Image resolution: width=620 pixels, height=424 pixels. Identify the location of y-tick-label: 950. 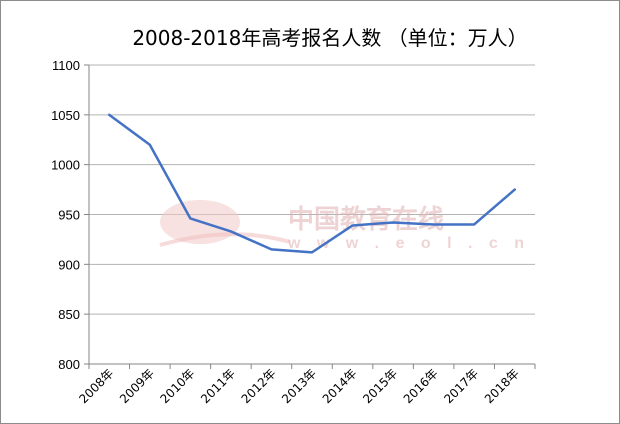
(69, 215).